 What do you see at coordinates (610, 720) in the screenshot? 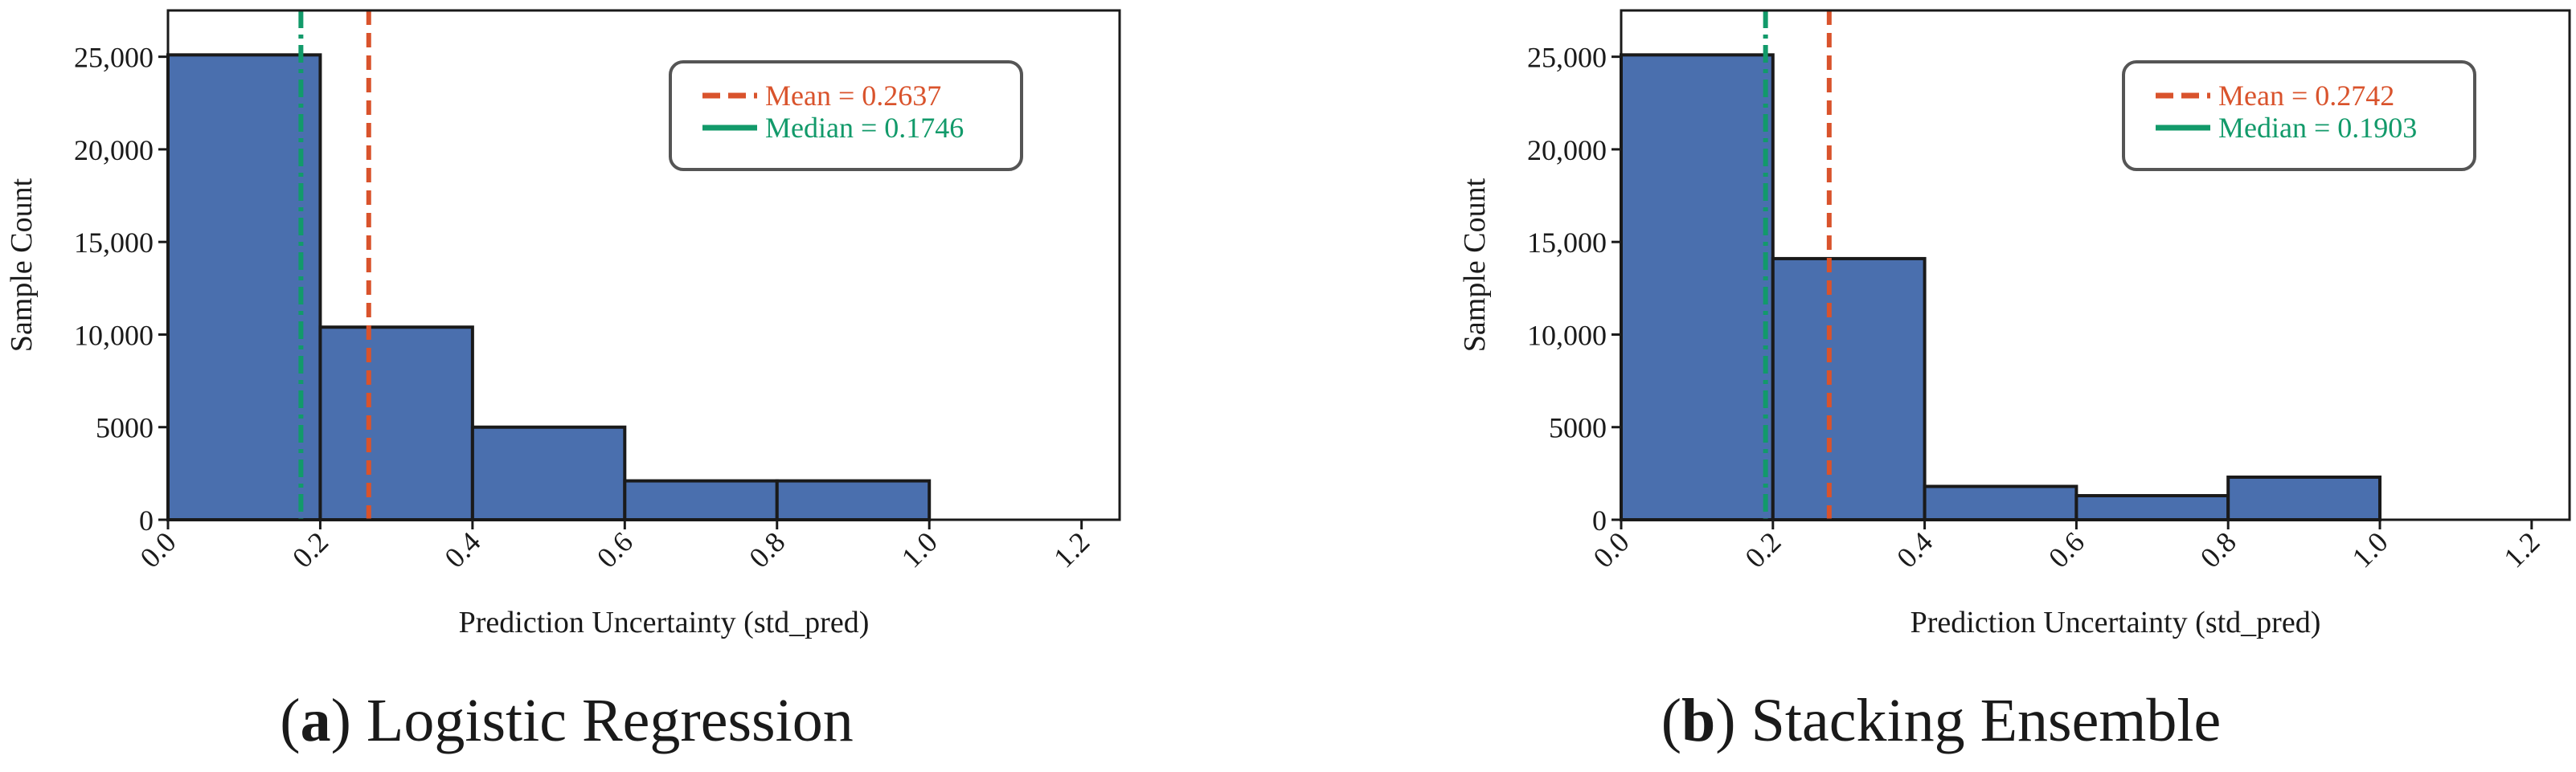
I see `caption-title: Logistic Regression` at bounding box center [610, 720].